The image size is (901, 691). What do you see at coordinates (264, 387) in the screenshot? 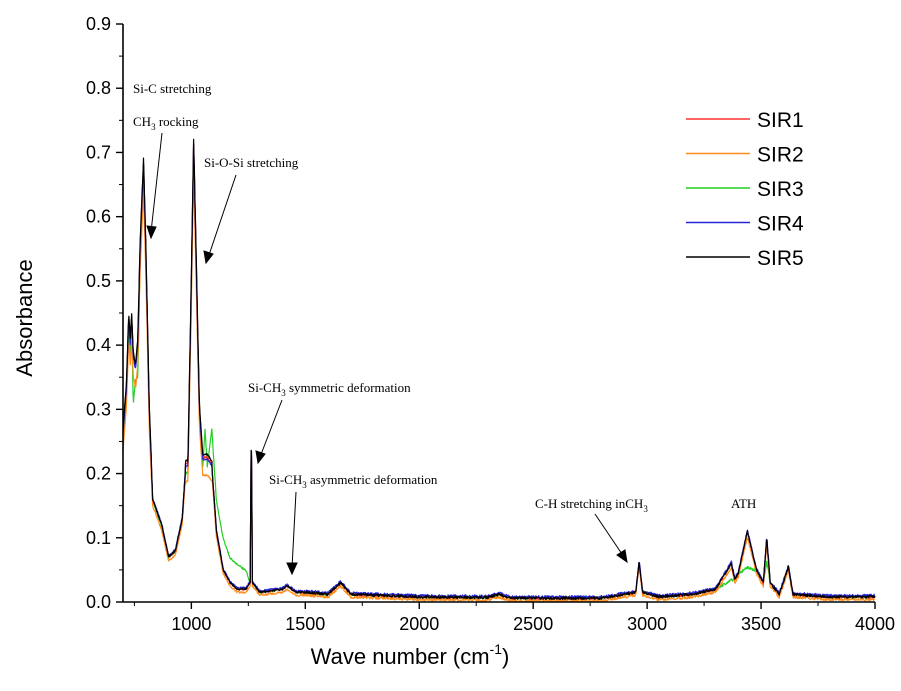
I see `annotation-si-ch3-sym-main: Si-CH` at bounding box center [264, 387].